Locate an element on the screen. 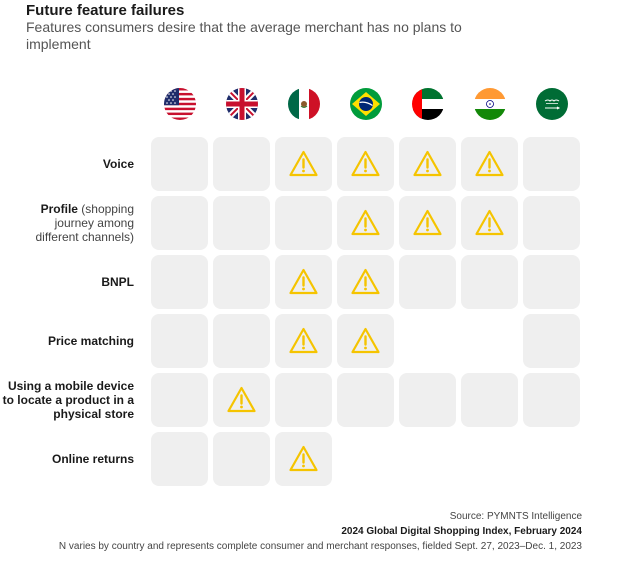 The width and height of the screenshot is (624, 571). row-label-text: Online returns is located at coordinates (92, 459).